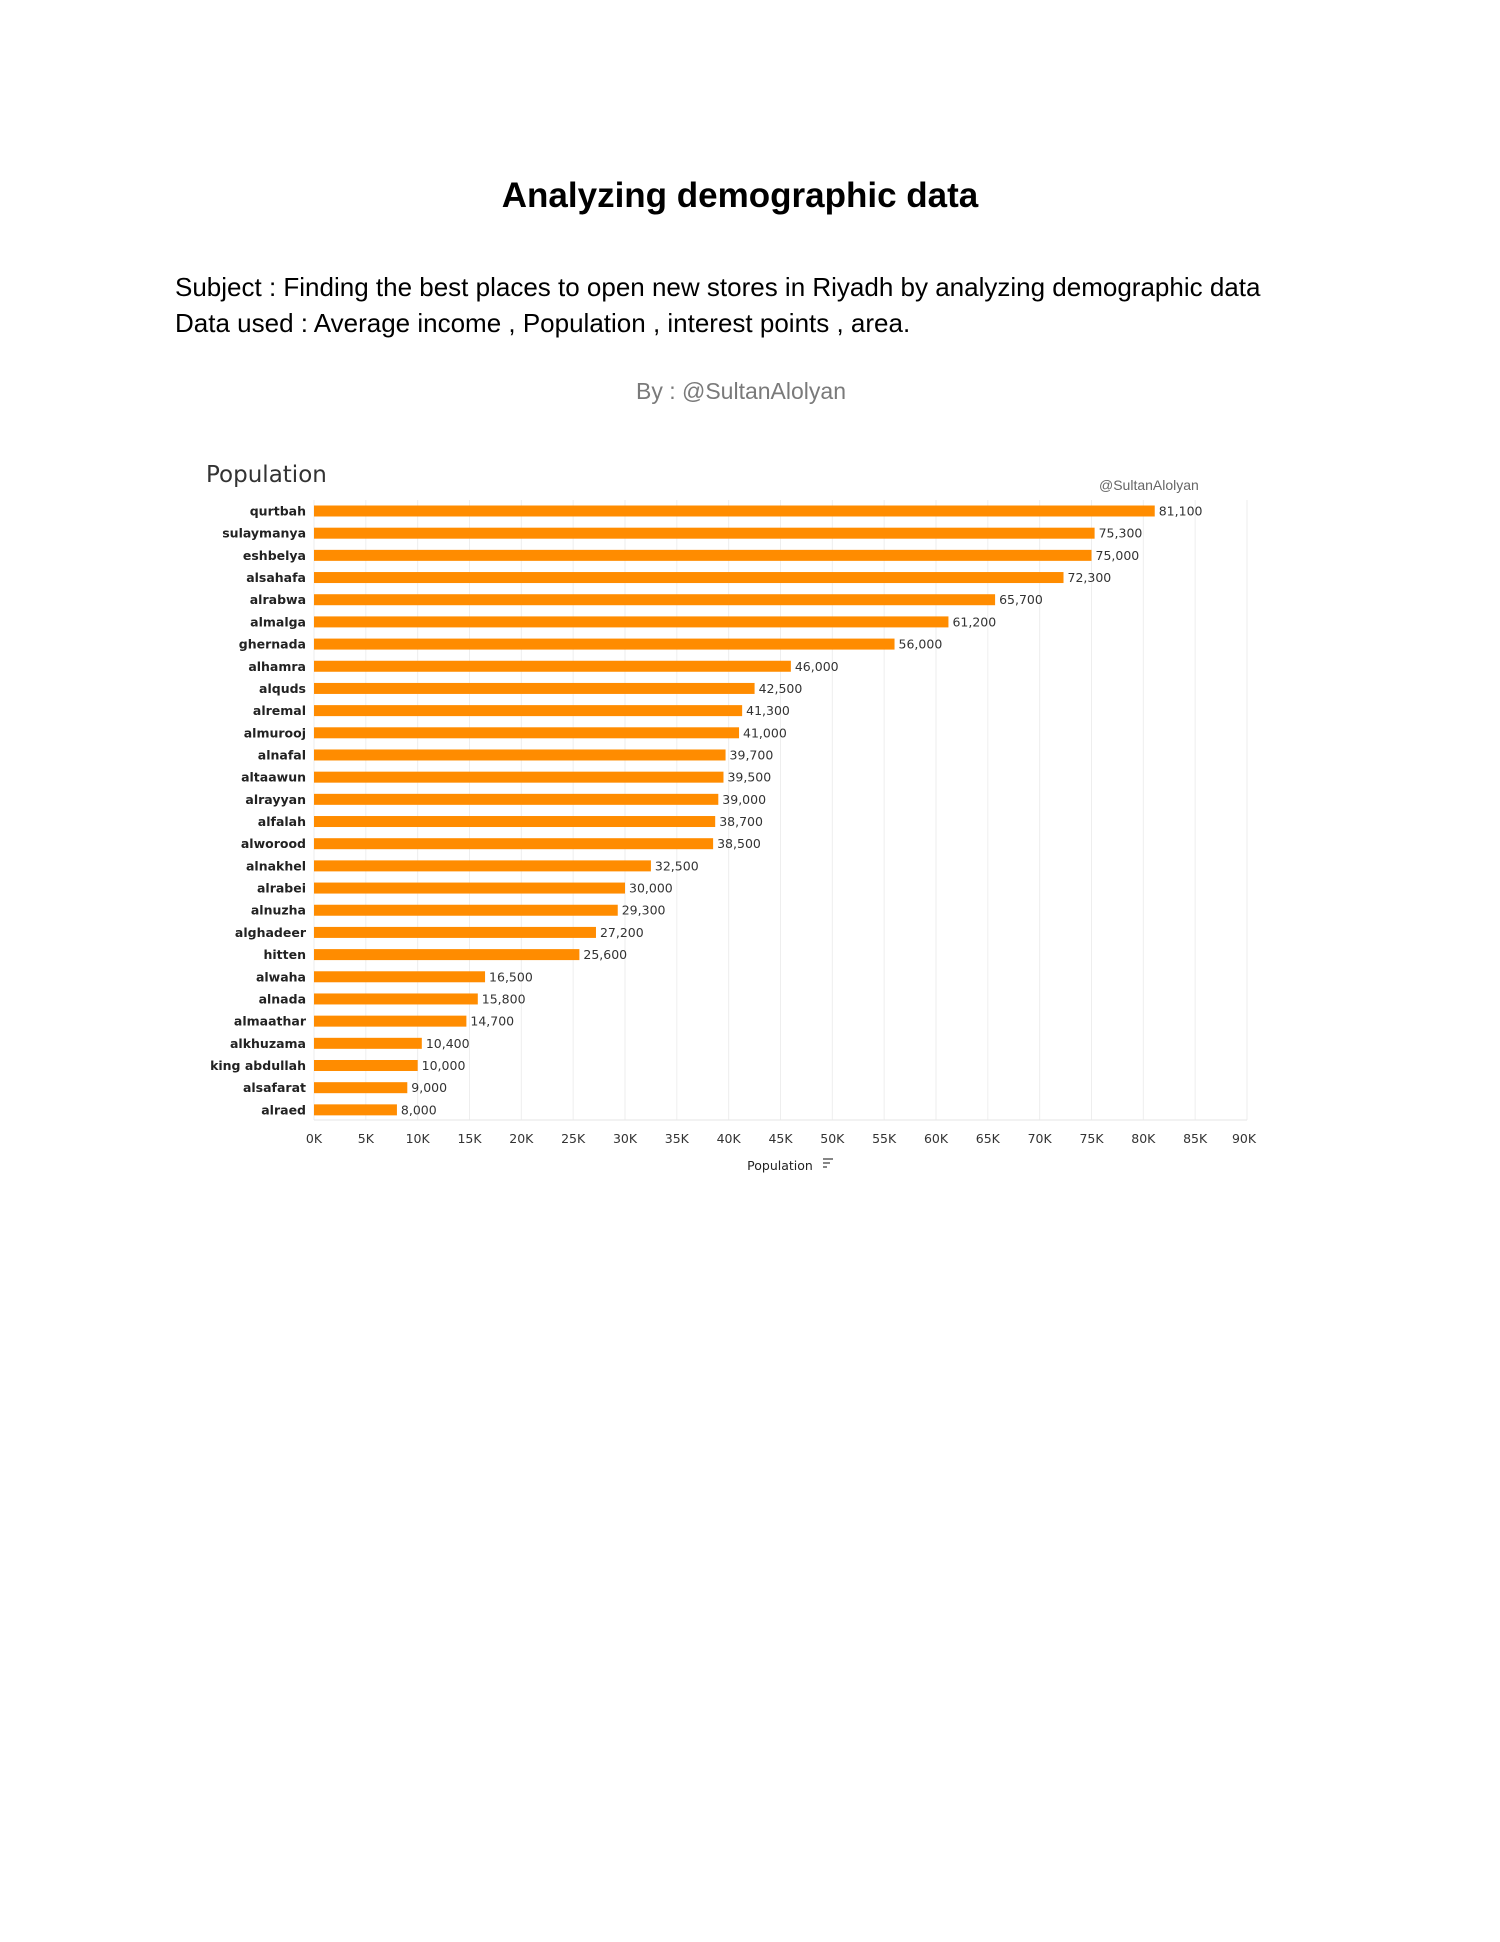 This screenshot has height=1942, width=1500. Describe the element at coordinates (278, 511) in the screenshot. I see `category-label: qurtbah` at that location.